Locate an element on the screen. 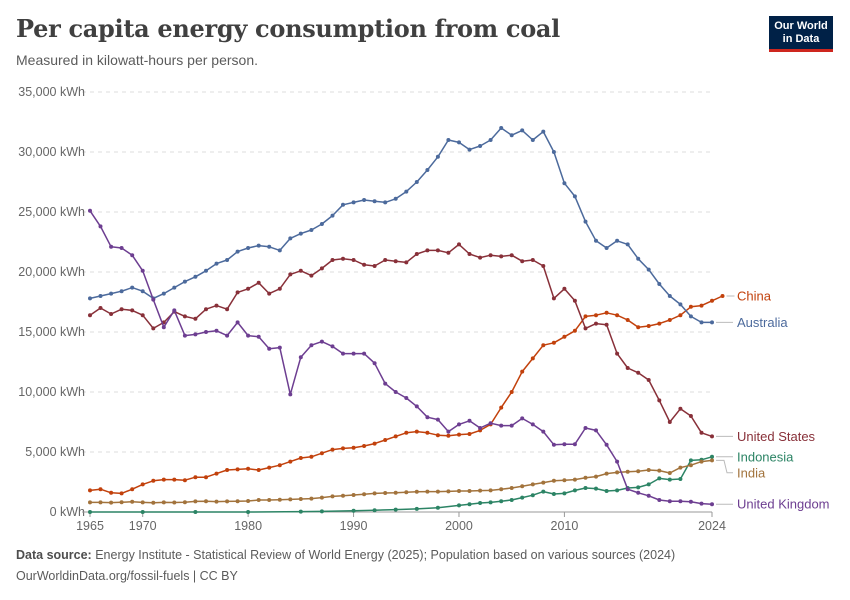 This screenshot has width=850, height=600. chart-subtitle: Measured in kilowatt-hours per person. is located at coordinates (137, 60).